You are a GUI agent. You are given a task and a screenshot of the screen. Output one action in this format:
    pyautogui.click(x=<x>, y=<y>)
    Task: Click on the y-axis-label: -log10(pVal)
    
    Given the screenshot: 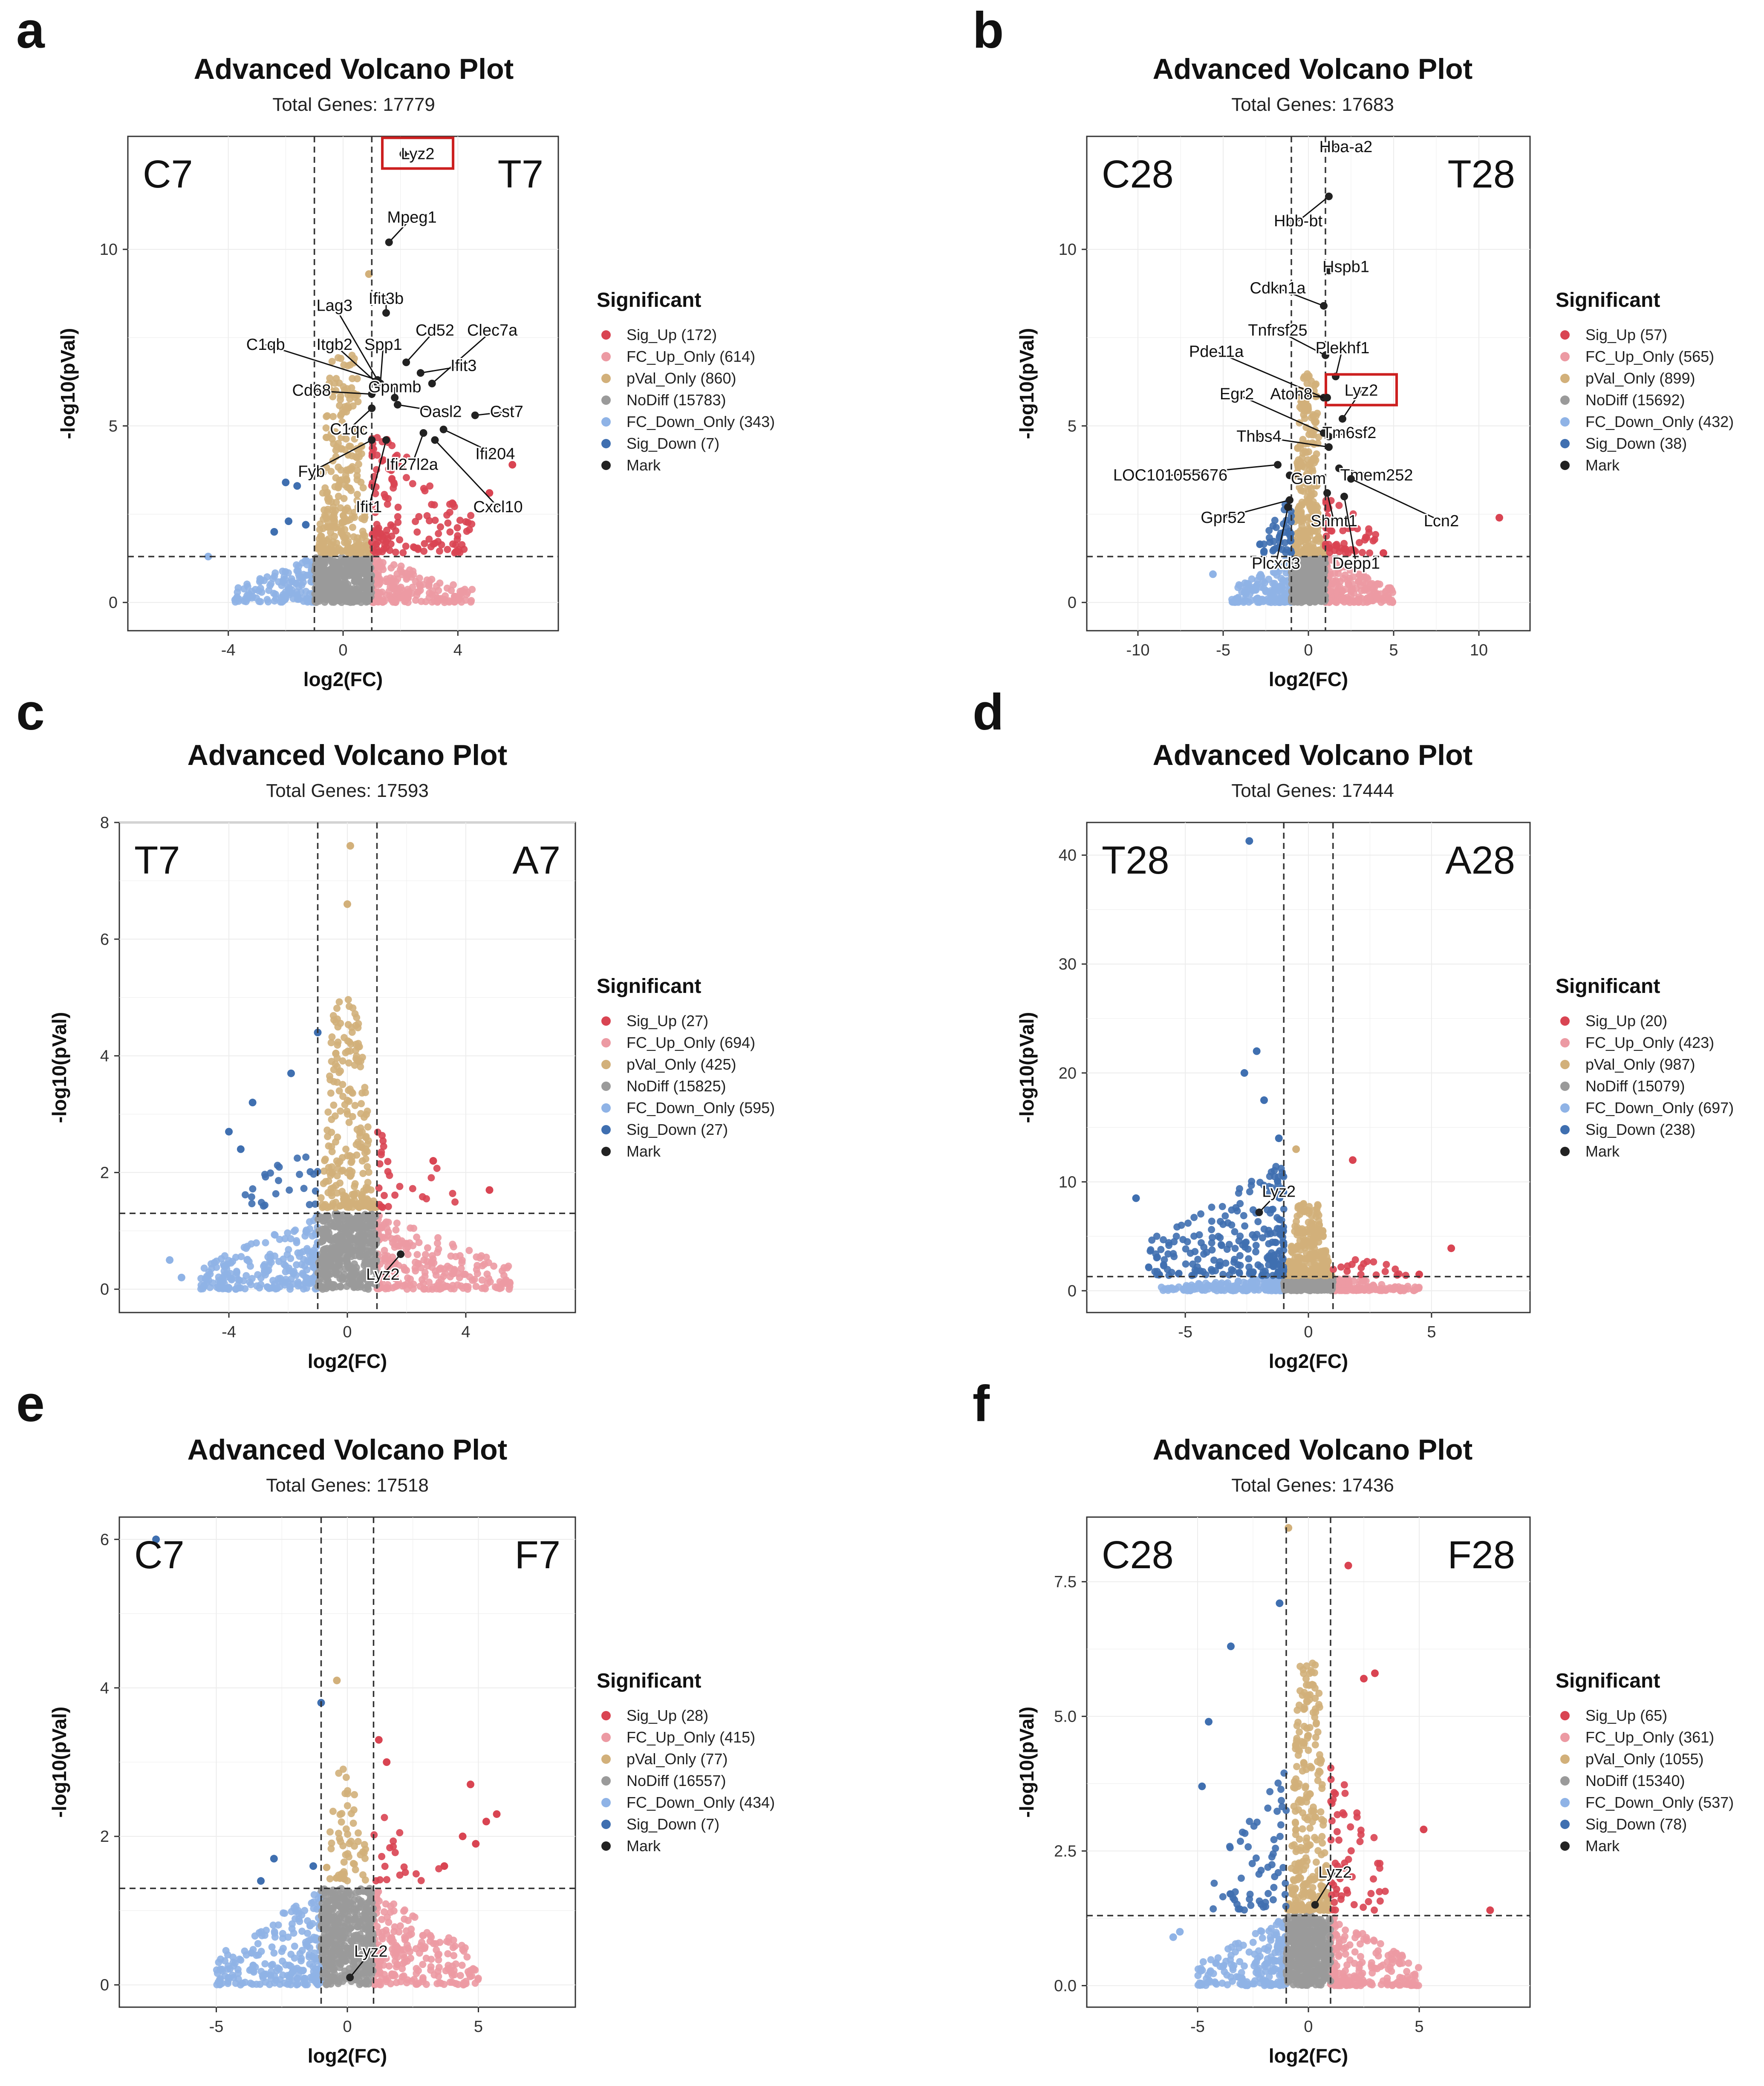 What is the action you would take?
    pyautogui.click(x=1027, y=383)
    